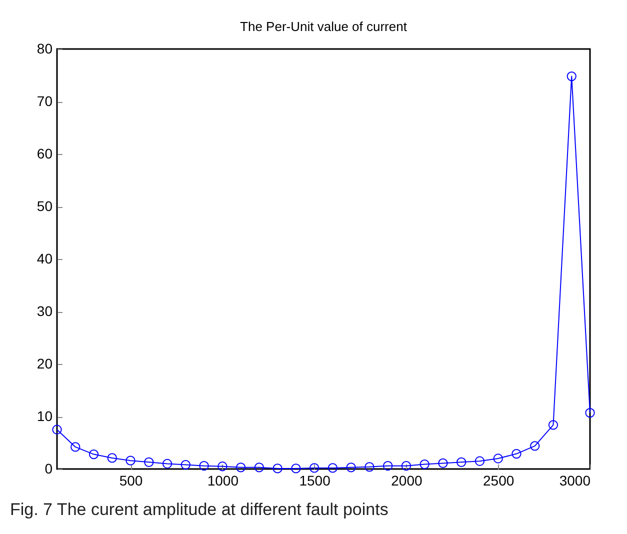  What do you see at coordinates (223, 480) in the screenshot?
I see `x-tick-label: 1000` at bounding box center [223, 480].